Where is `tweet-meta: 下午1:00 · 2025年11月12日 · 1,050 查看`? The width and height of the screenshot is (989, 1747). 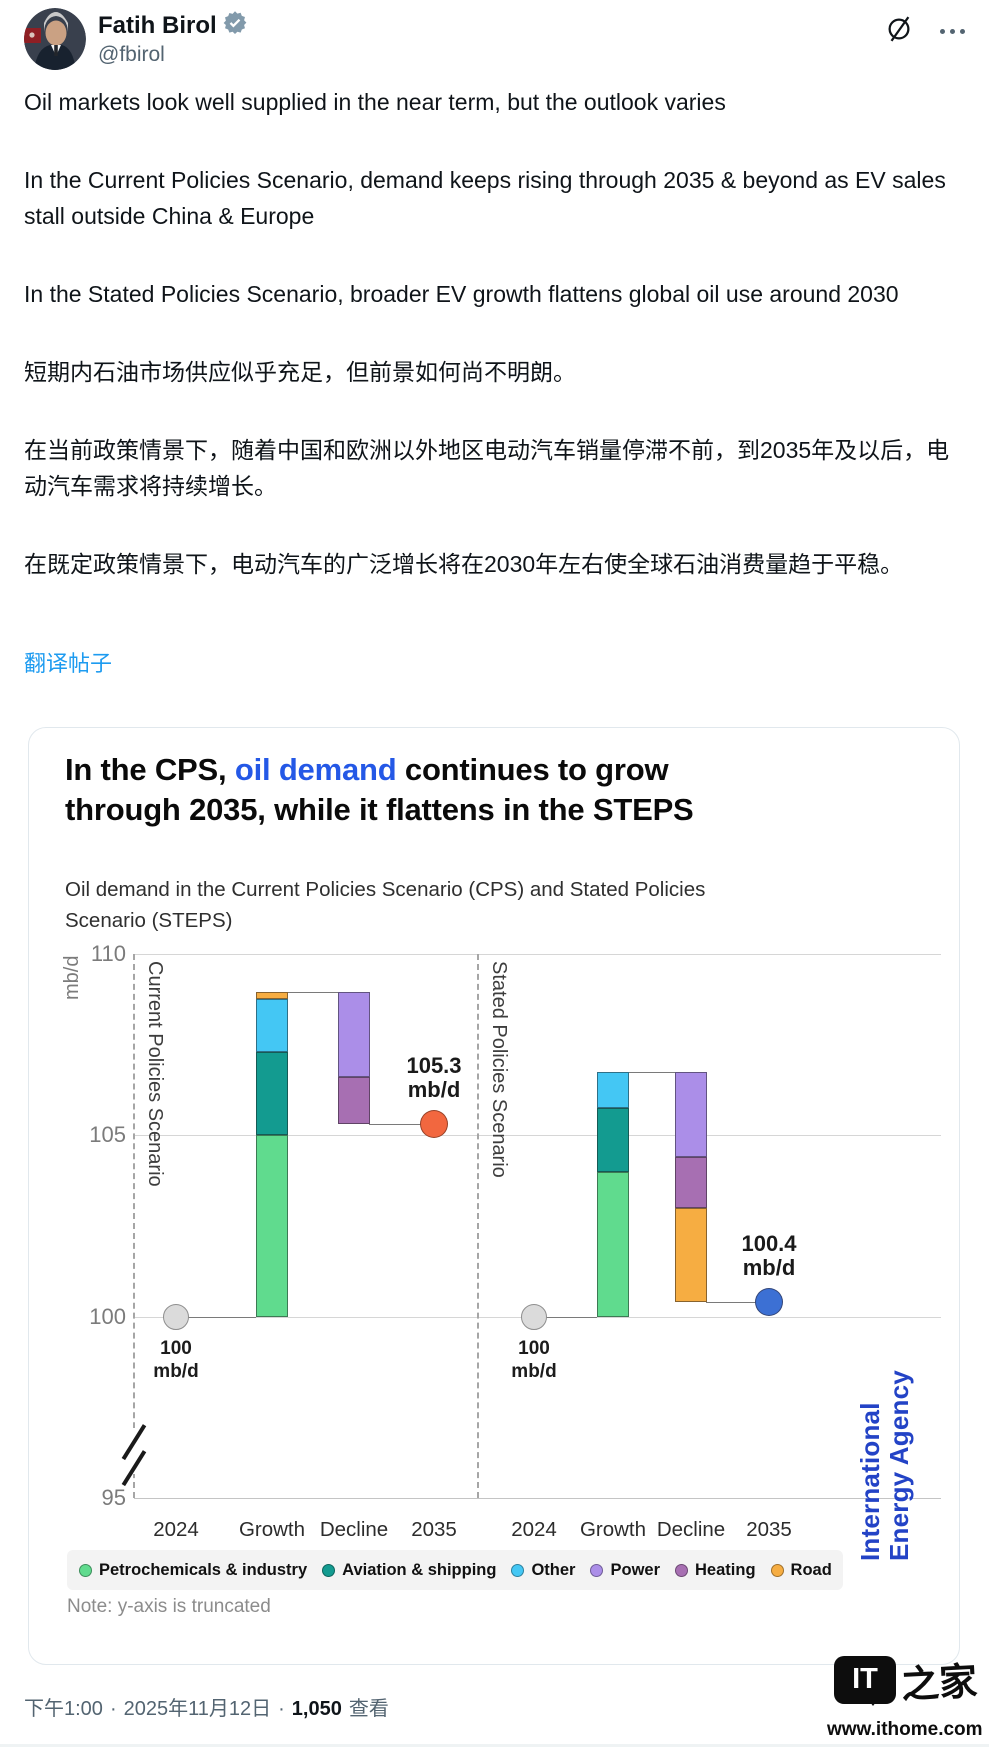
tweet-meta: 下午1:00 · 2025年11月12日 · 1,050 查看 is located at coordinates (206, 1709).